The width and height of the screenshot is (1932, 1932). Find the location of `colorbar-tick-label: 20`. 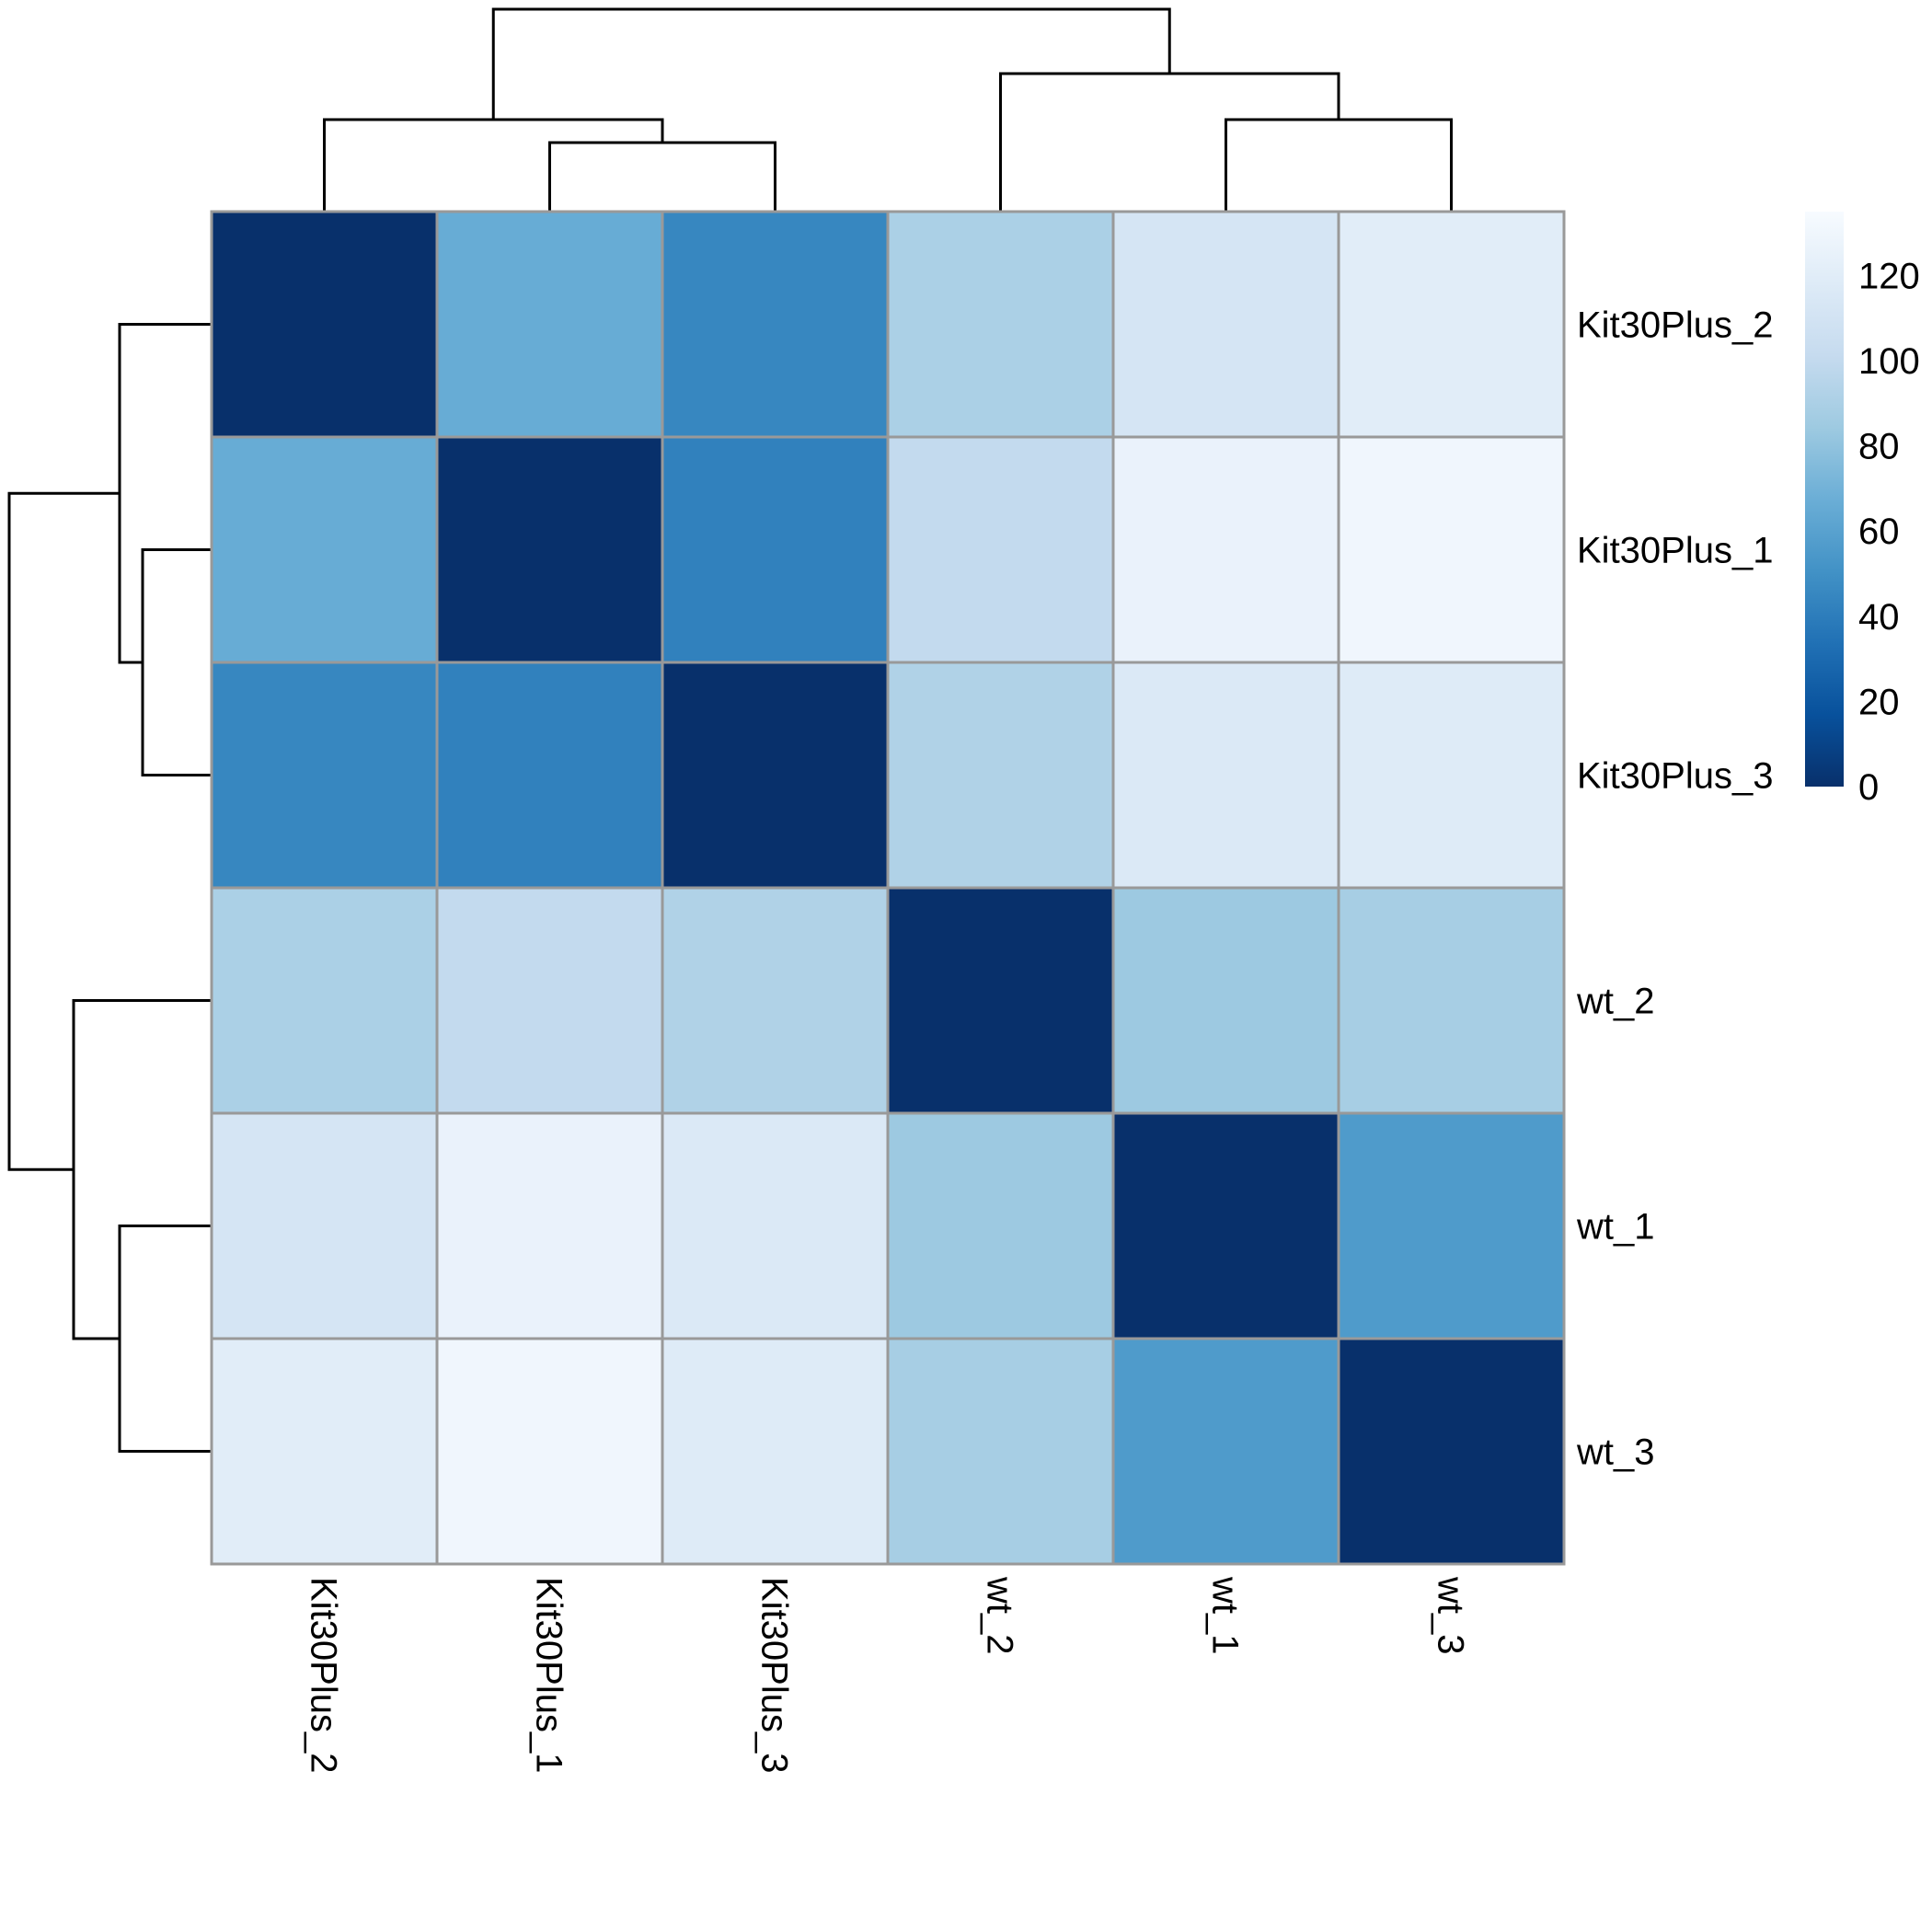

colorbar-tick-label: 20 is located at coordinates (1879, 702).